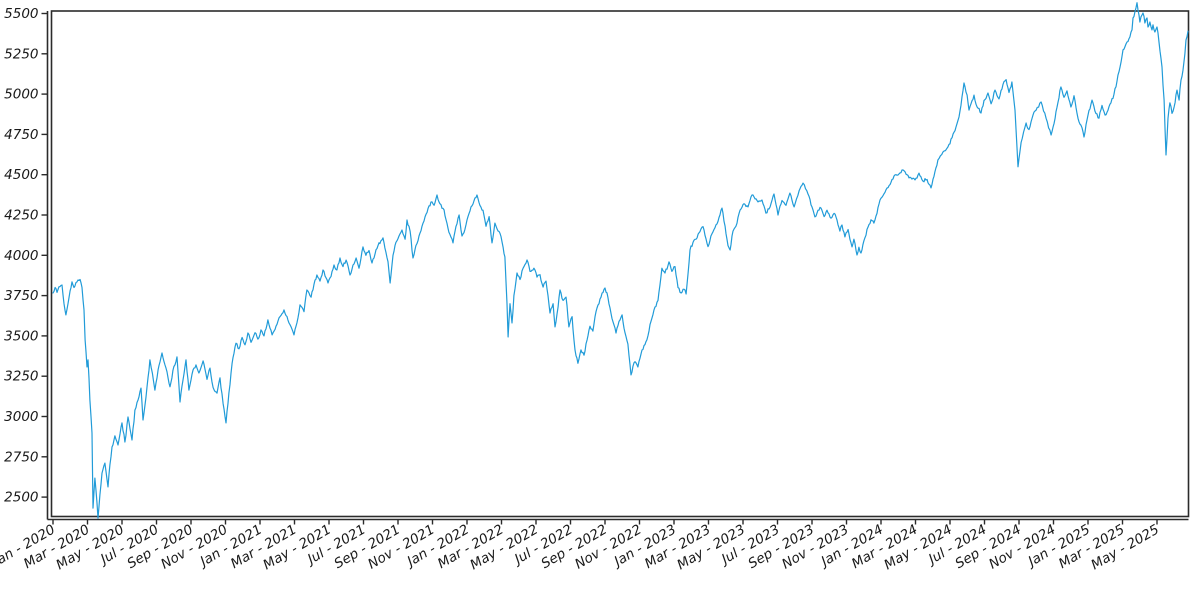 Image resolution: width=1200 pixels, height=600 pixels. What do you see at coordinates (21, 14) in the screenshot?
I see `y-tick-label: 5500` at bounding box center [21, 14].